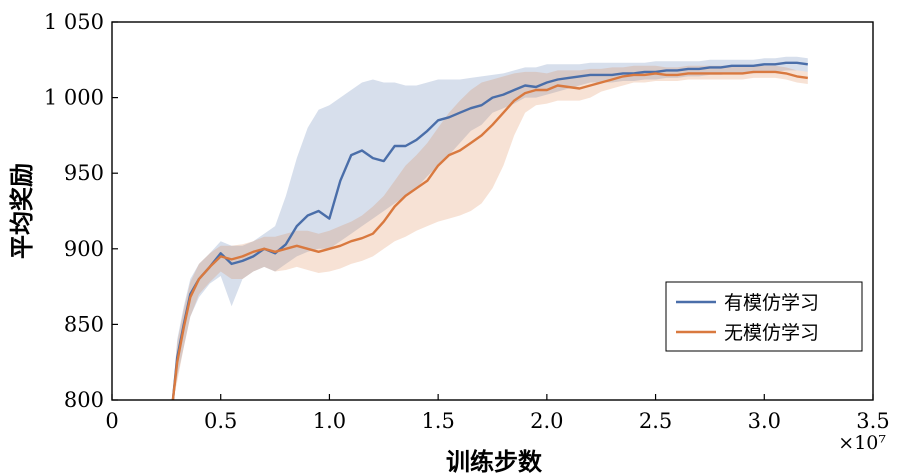  What do you see at coordinates (74, 22) in the screenshot?
I see `y-tick-label: 1 050` at bounding box center [74, 22].